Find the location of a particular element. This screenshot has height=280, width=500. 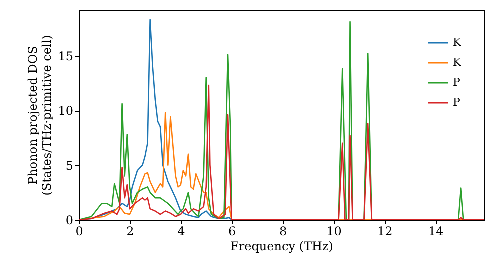

x-tick-label: 10 is located at coordinates (334, 231).